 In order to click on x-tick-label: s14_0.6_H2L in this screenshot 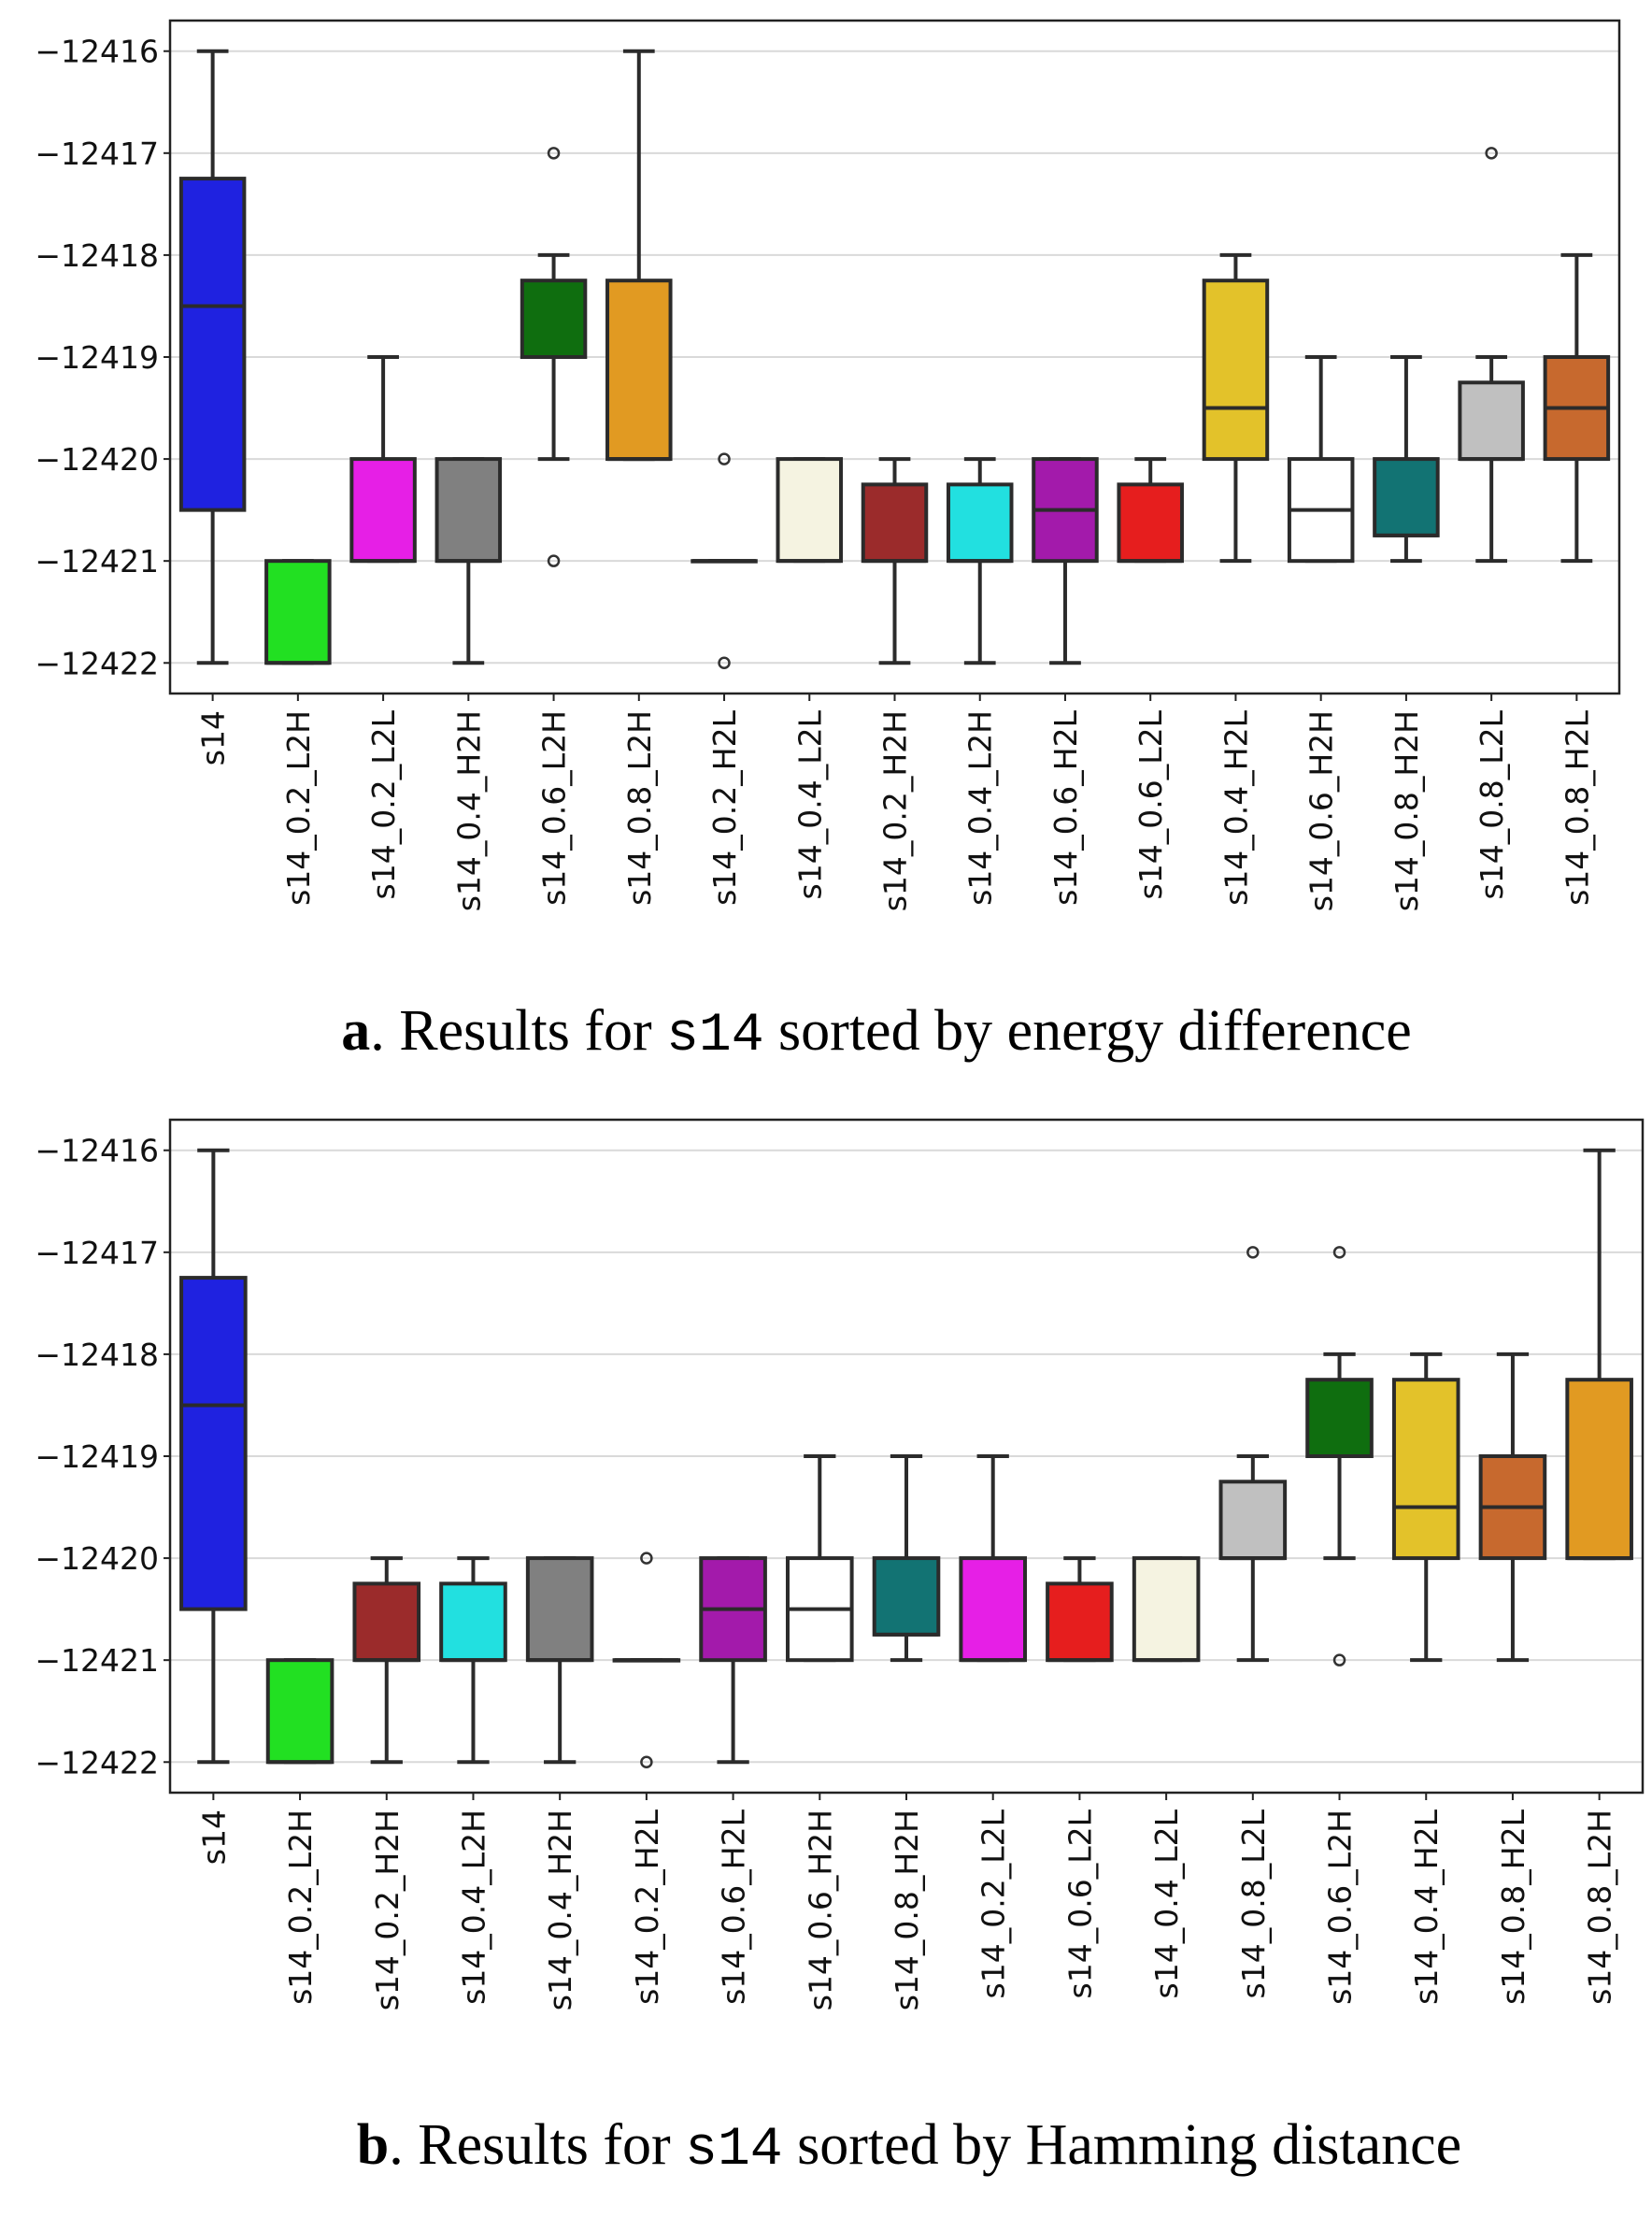, I will do `click(734, 1906)`.